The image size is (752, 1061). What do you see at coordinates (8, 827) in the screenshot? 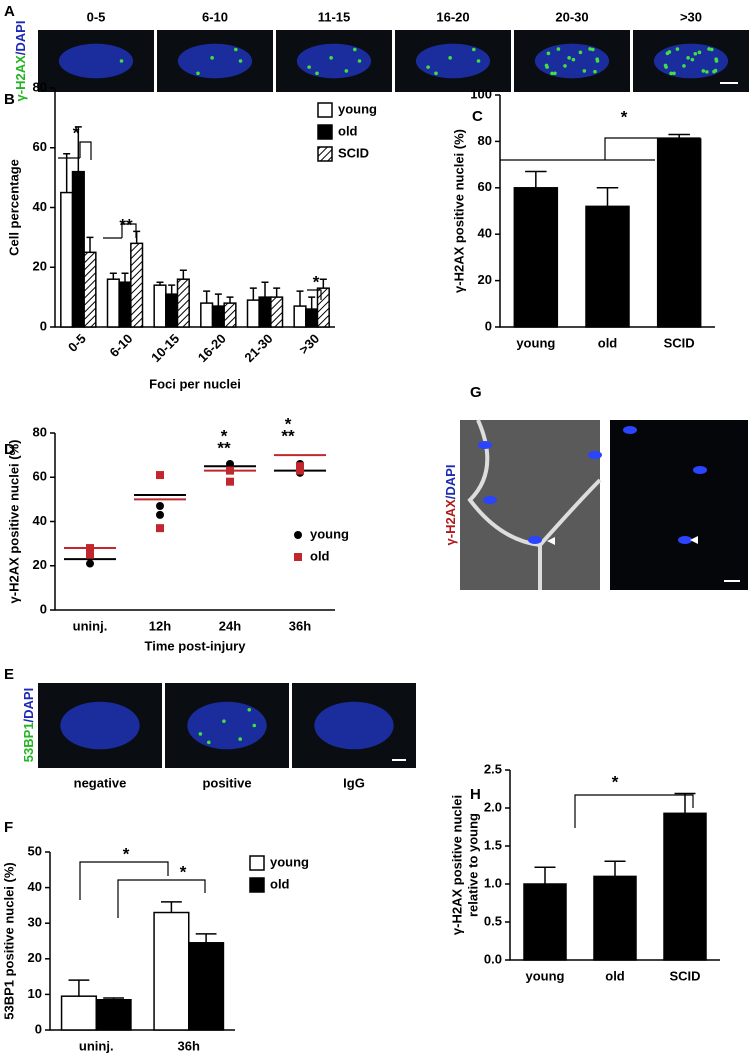
I see `panel-letter: F` at bounding box center [8, 827].